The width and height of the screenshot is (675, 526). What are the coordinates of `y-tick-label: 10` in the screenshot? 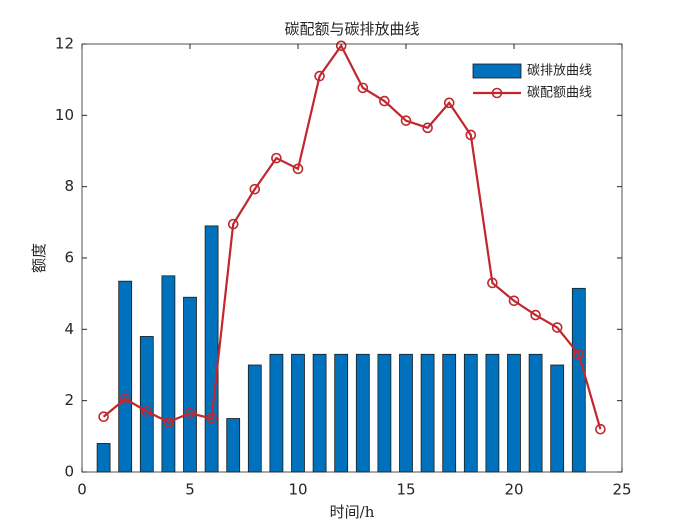 It's located at (64, 115).